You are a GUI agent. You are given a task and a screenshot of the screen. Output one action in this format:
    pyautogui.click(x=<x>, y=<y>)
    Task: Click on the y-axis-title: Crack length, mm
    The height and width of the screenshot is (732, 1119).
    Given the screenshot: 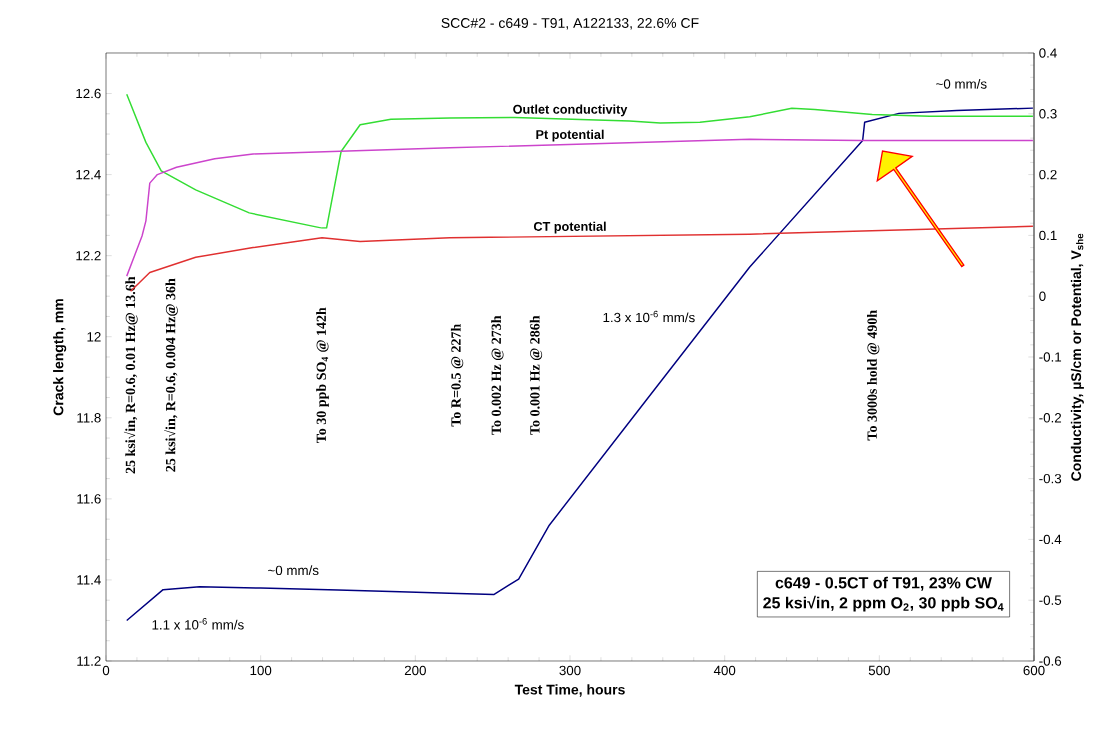 What is the action you would take?
    pyautogui.click(x=60, y=357)
    